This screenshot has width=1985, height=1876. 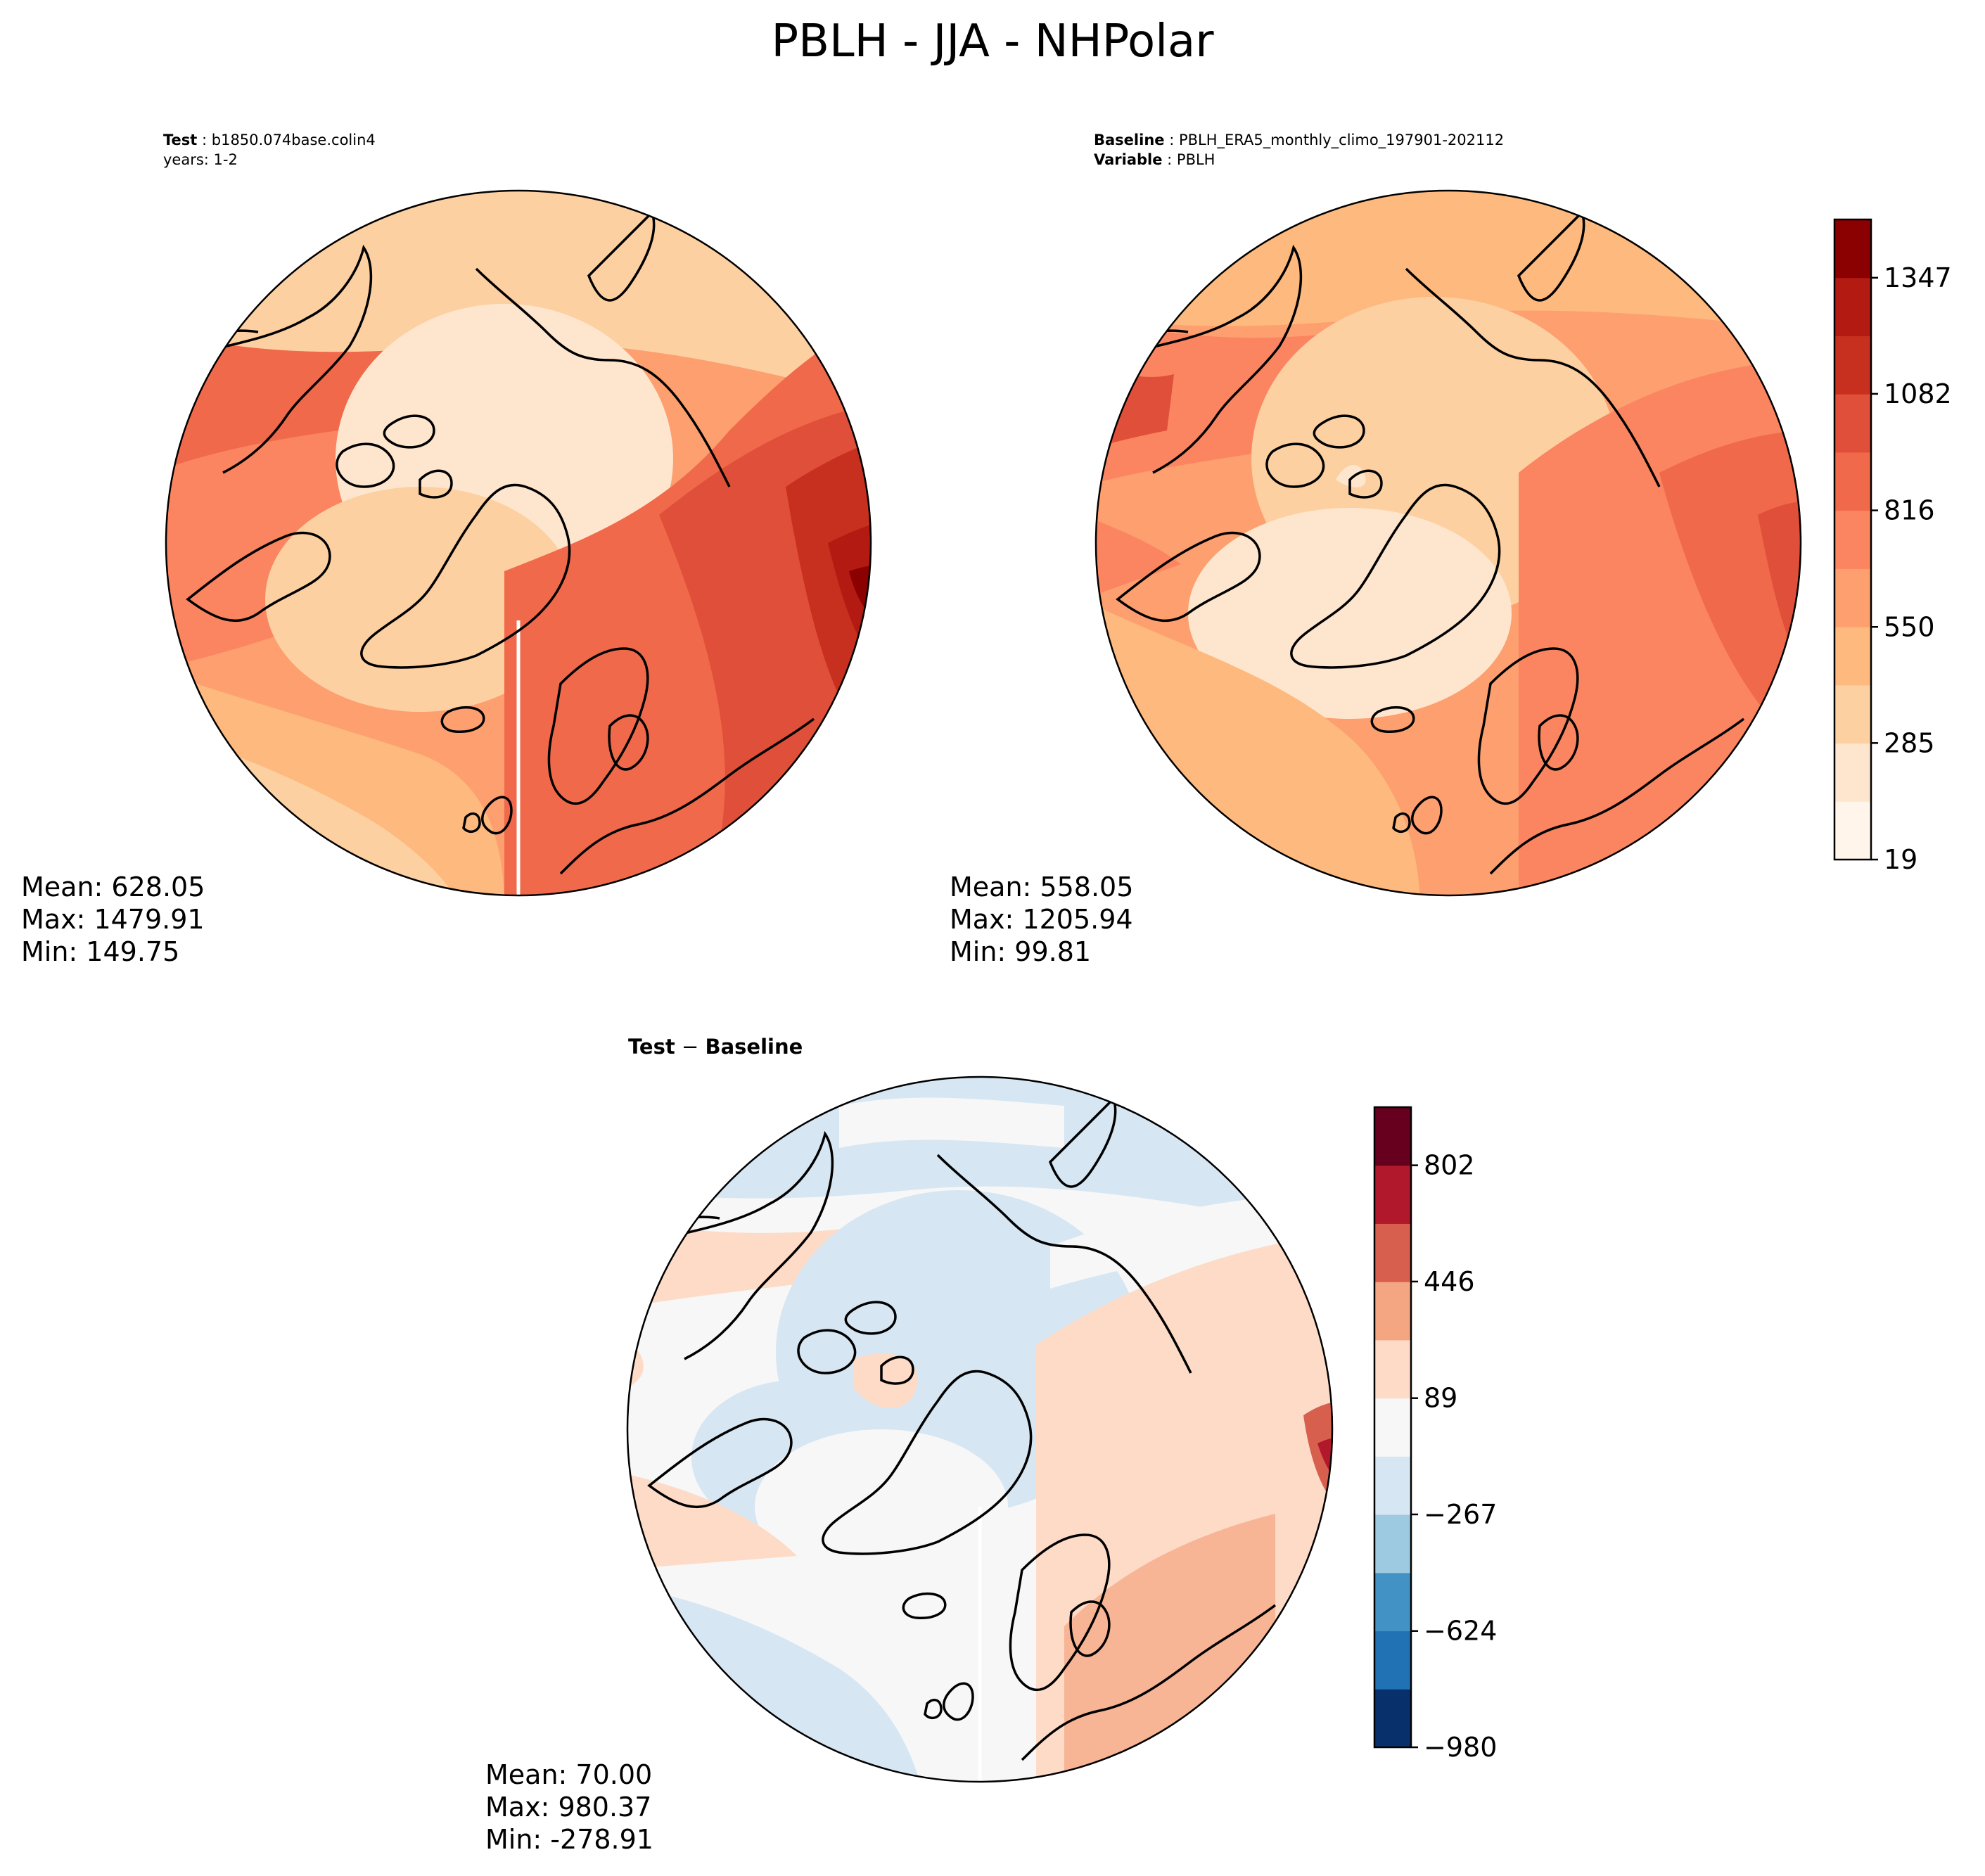 I want to click on seq-colorbar-tick-label: 816, so click(x=1909, y=511).